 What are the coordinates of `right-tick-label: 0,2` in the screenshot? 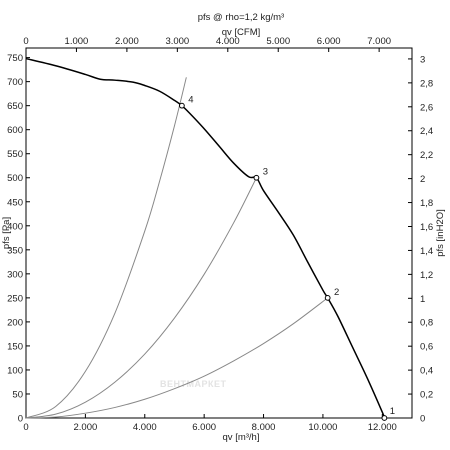 It's located at (426, 395).